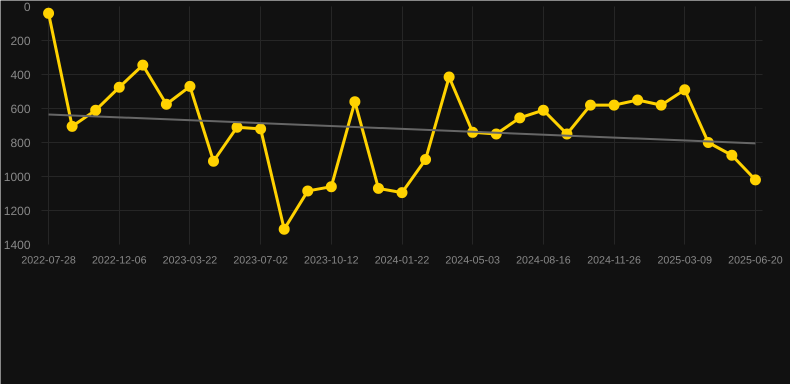 This screenshot has width=790, height=384. I want to click on x-tick-label: 2025-06-20, so click(755, 260).